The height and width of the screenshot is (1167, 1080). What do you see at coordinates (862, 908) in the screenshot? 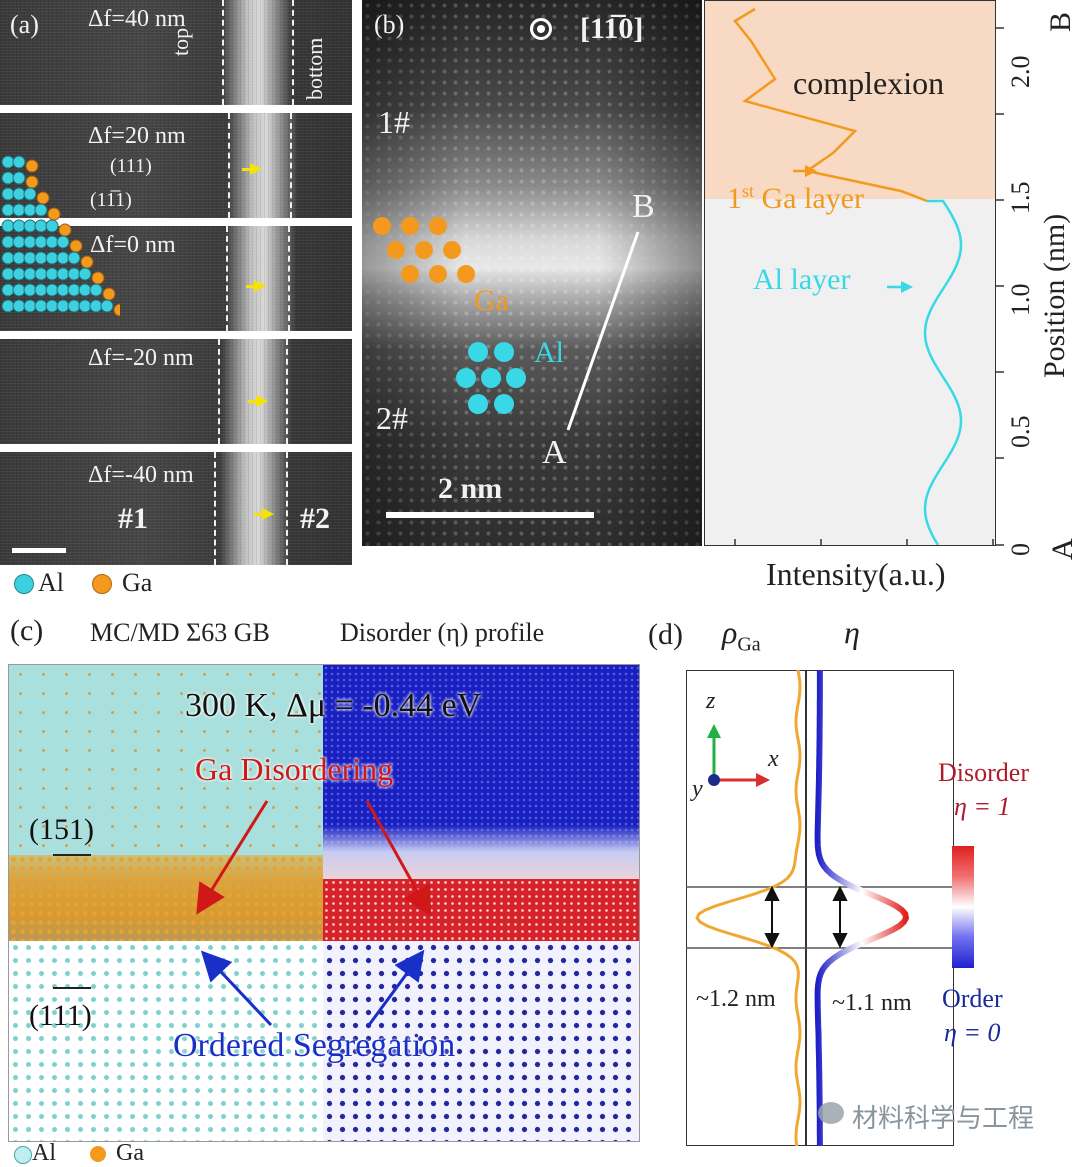
I see `eta-curve` at bounding box center [862, 908].